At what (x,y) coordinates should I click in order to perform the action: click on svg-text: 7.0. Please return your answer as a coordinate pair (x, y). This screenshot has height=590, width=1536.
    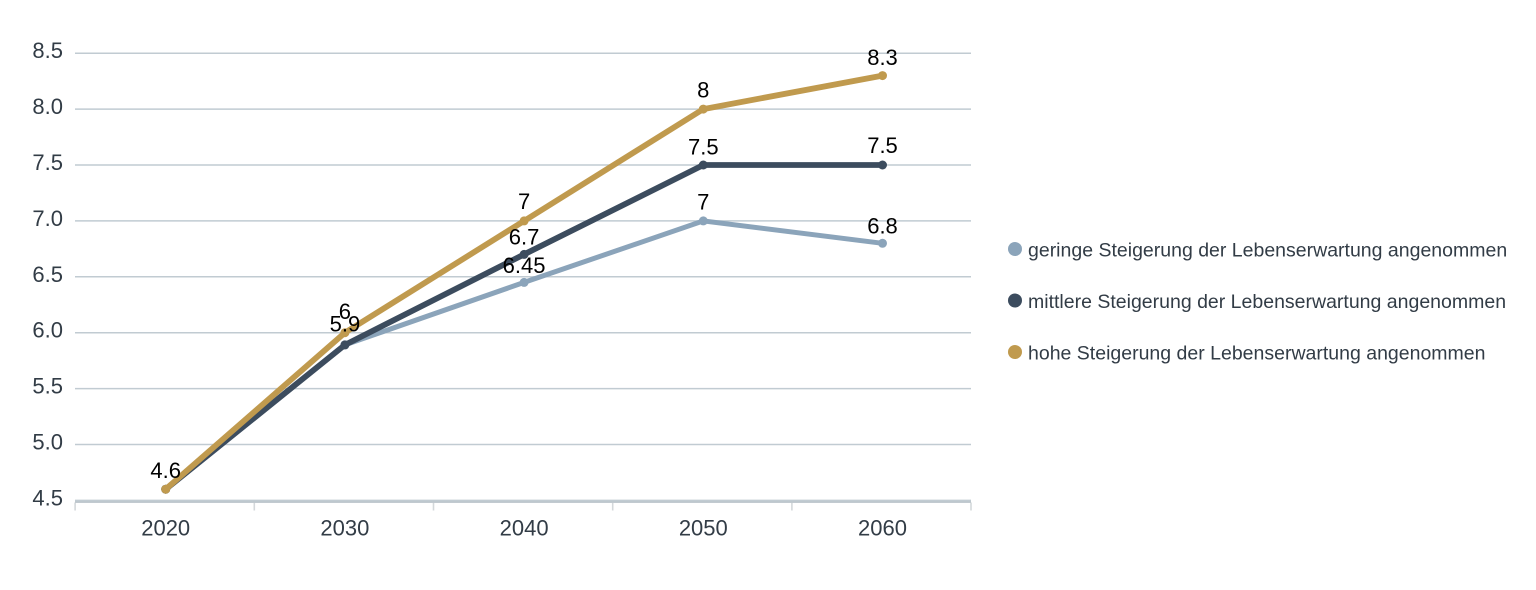
    Looking at the image, I should click on (47, 218).